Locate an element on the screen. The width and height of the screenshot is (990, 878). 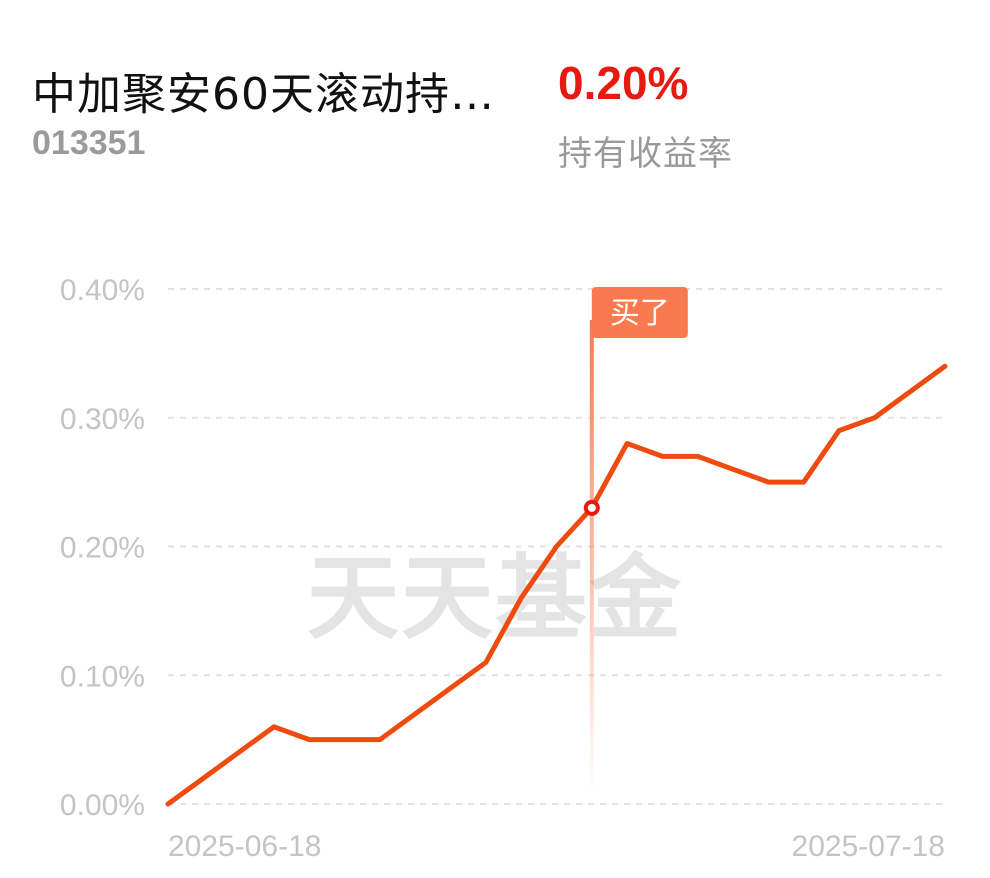
y-tick-label: 0.20% is located at coordinates (102, 548).